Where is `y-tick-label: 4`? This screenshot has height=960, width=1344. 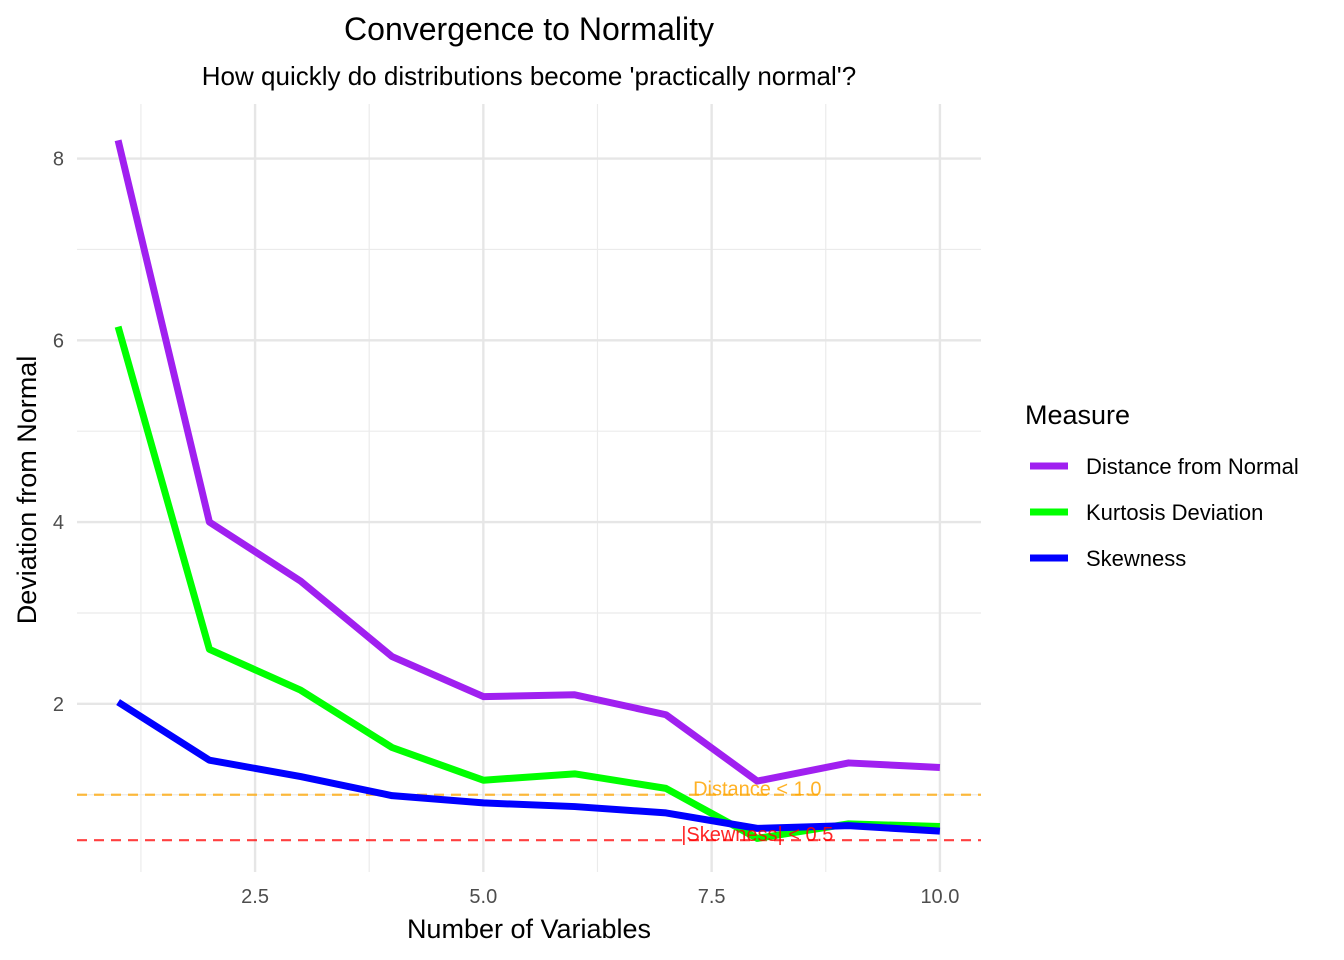 y-tick-label: 4 is located at coordinates (58, 523).